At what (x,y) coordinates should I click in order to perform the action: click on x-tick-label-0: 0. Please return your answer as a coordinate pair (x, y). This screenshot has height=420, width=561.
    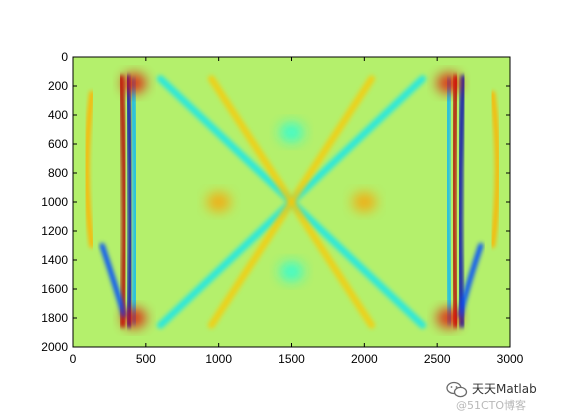
    Looking at the image, I should click on (73, 359).